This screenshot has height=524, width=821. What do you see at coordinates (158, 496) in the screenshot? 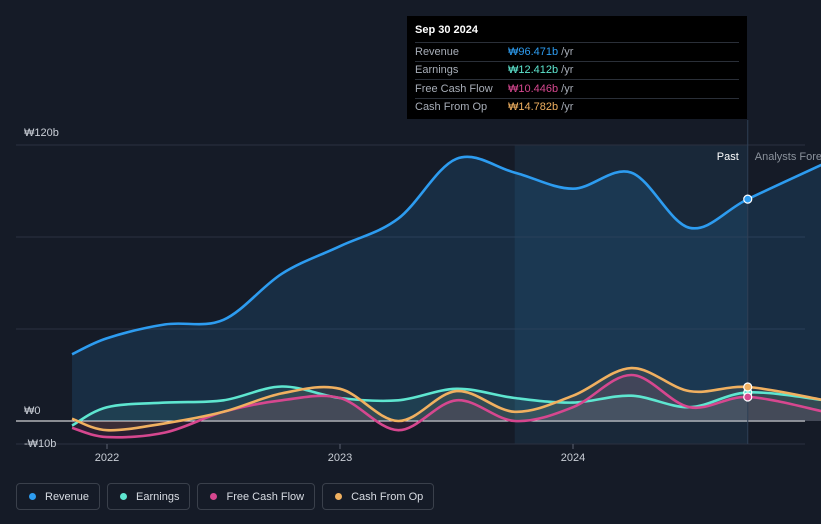
I see `legend-label: Earnings` at bounding box center [158, 496].